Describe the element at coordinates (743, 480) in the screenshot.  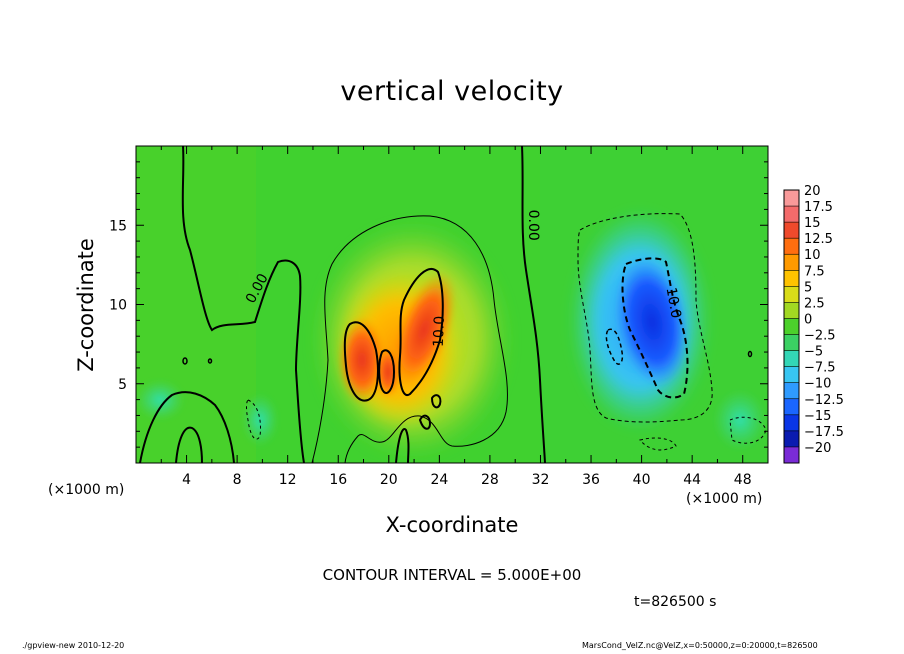
I see `x-tick-label: 48` at that location.